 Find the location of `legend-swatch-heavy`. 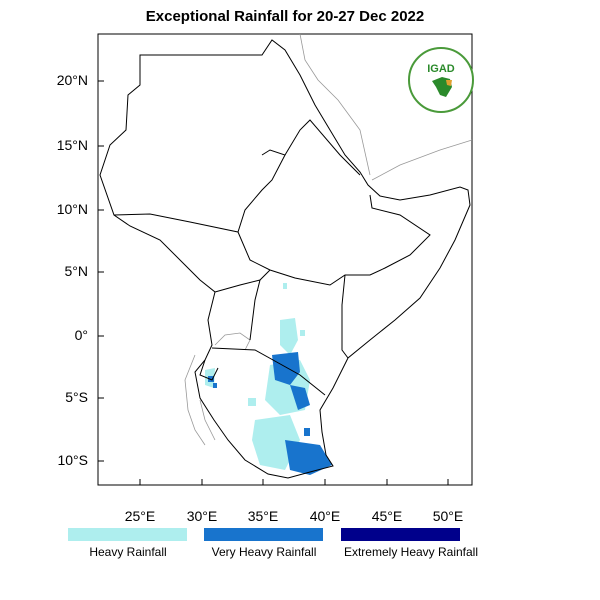

legend-swatch-heavy is located at coordinates (127, 534).